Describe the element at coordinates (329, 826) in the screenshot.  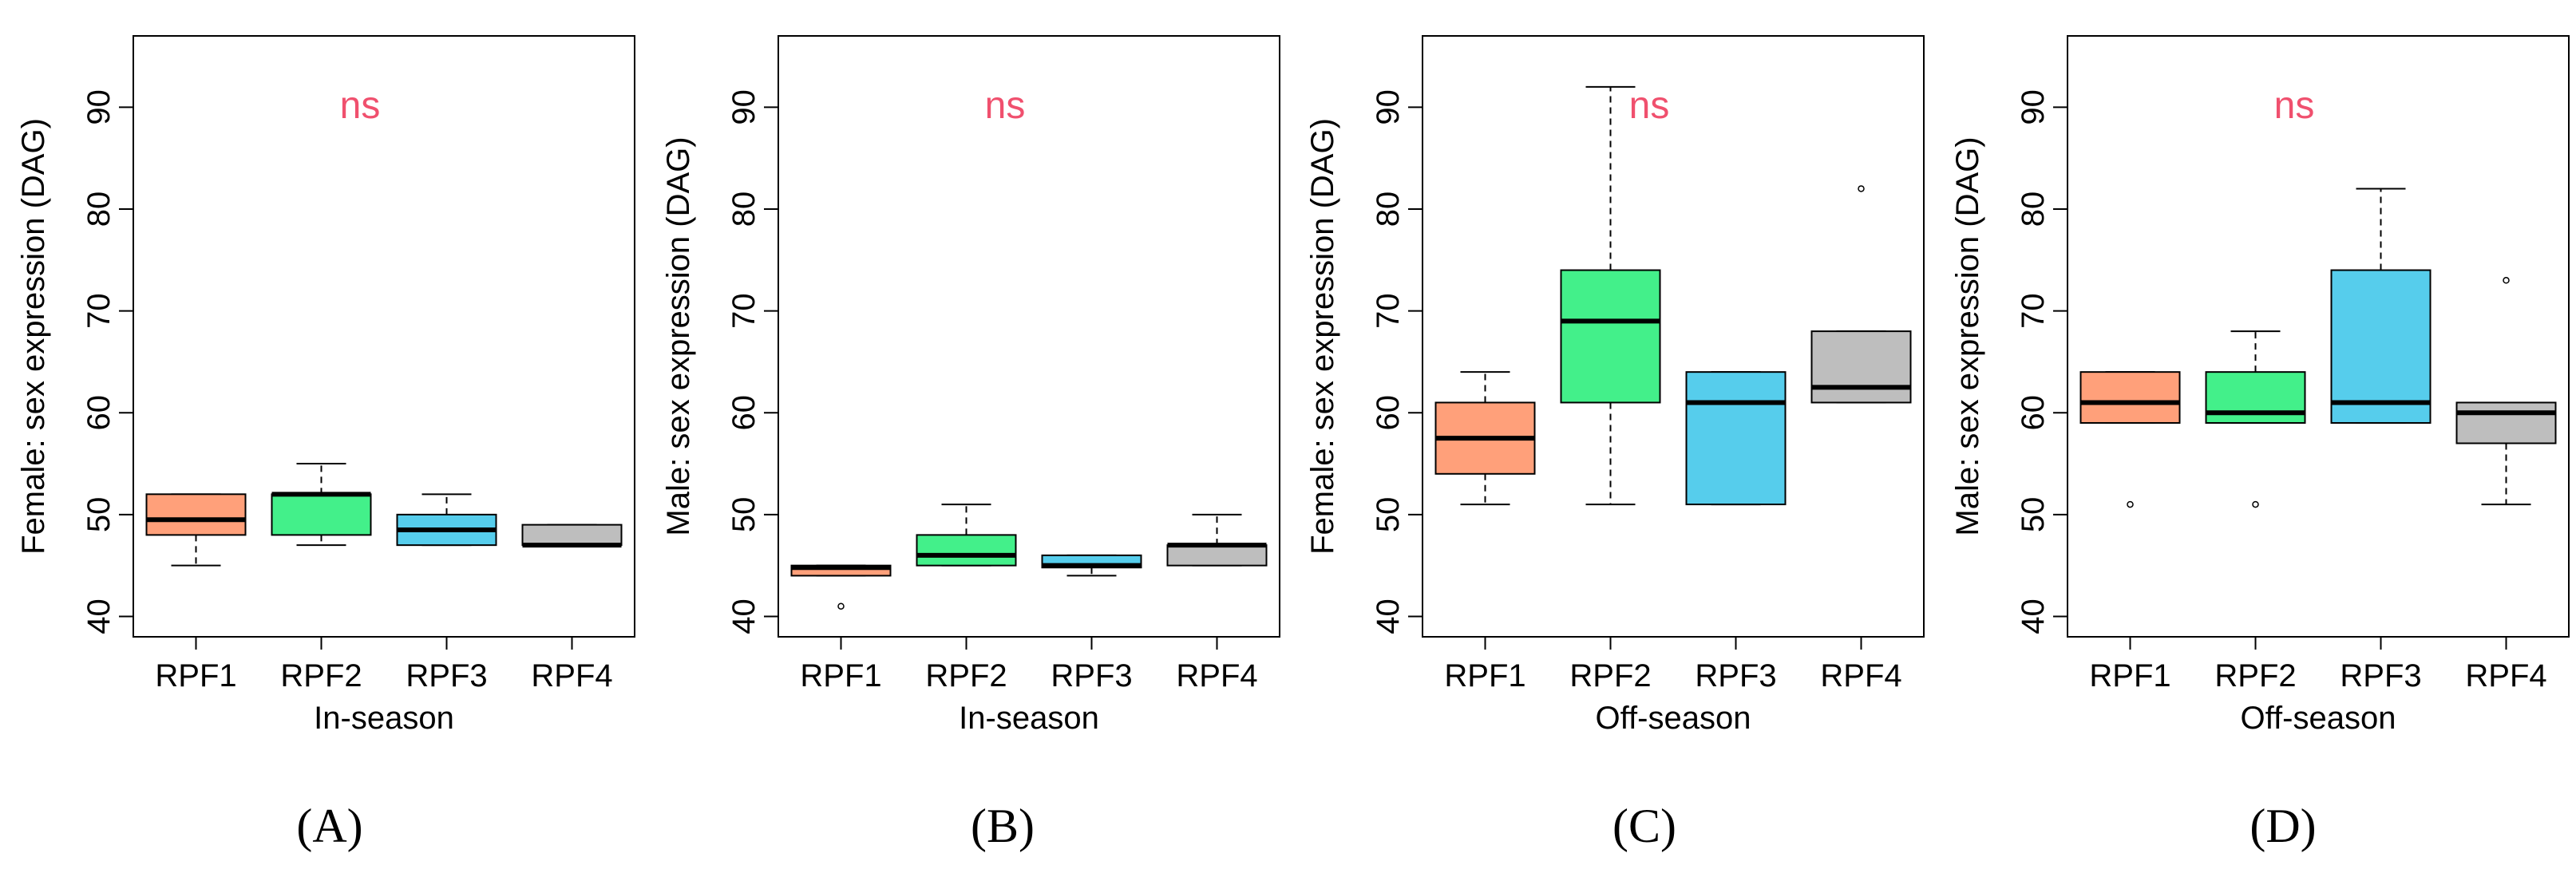
I see `panel-label: (A)` at that location.